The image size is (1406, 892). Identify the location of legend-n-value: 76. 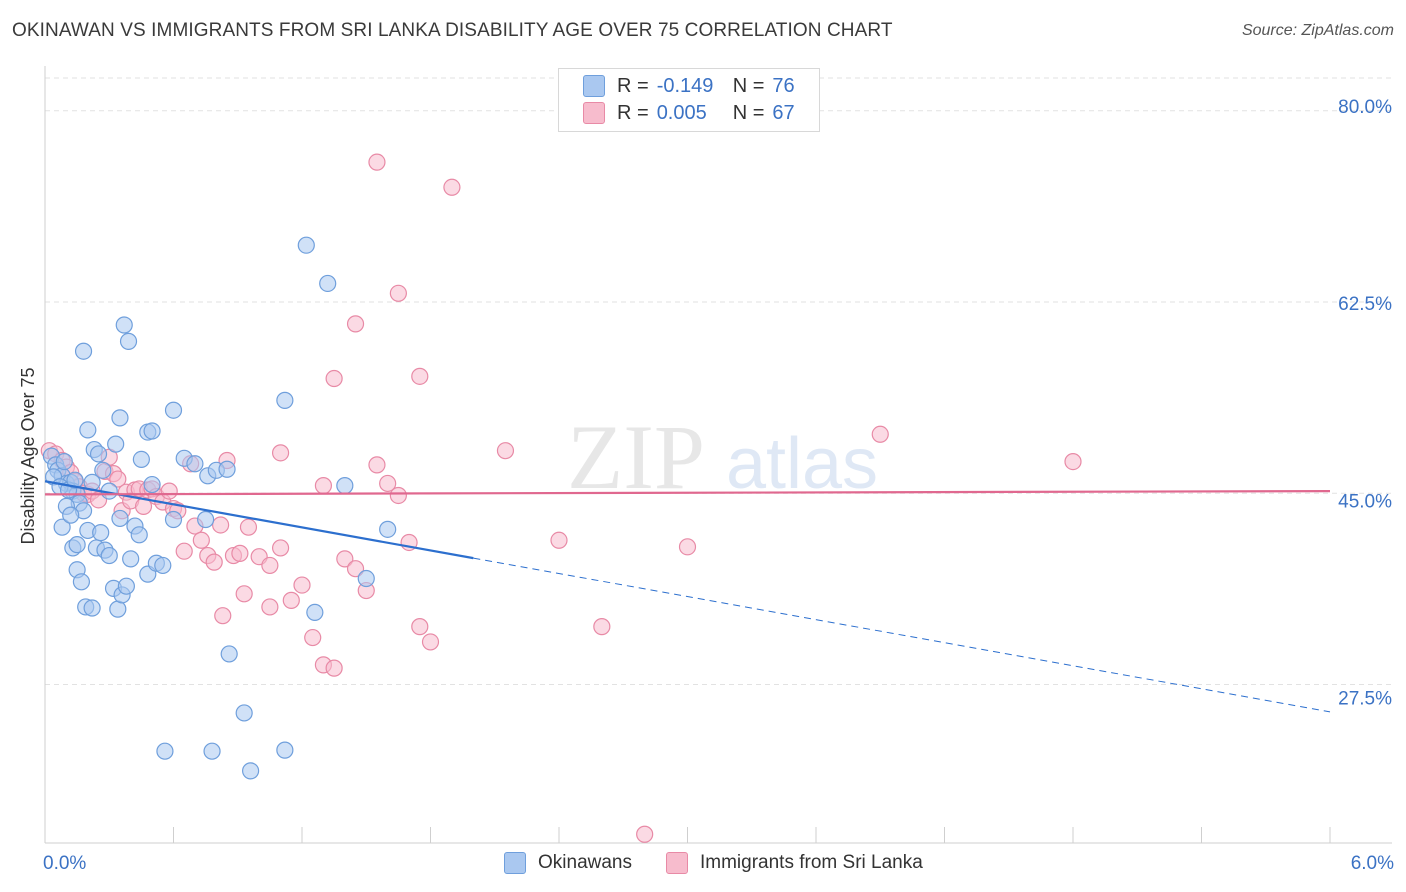
(783, 85).